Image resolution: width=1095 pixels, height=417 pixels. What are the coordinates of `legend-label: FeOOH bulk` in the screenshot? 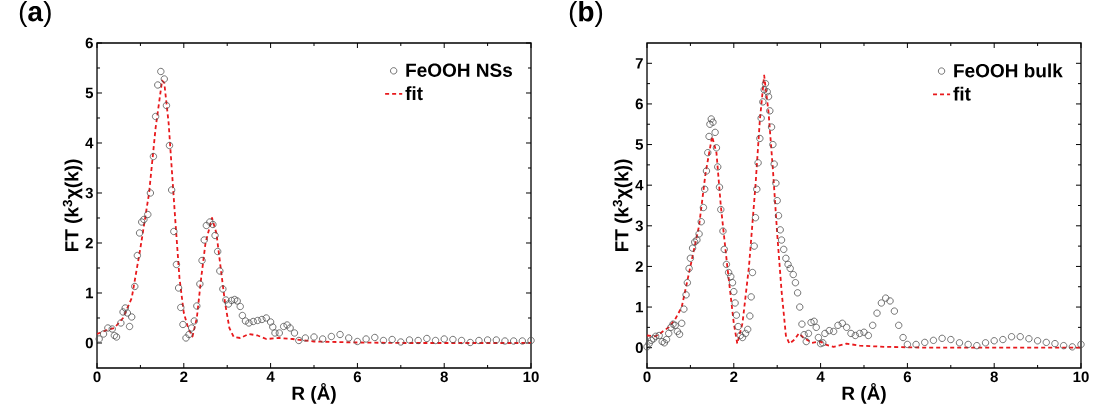 It's located at (1008, 70).